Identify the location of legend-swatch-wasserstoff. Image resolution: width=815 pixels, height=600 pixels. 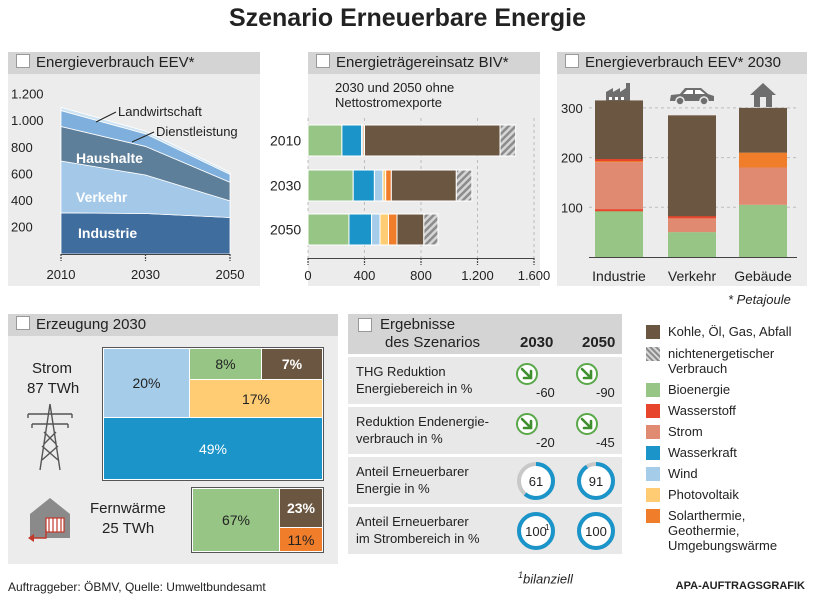
(653, 411).